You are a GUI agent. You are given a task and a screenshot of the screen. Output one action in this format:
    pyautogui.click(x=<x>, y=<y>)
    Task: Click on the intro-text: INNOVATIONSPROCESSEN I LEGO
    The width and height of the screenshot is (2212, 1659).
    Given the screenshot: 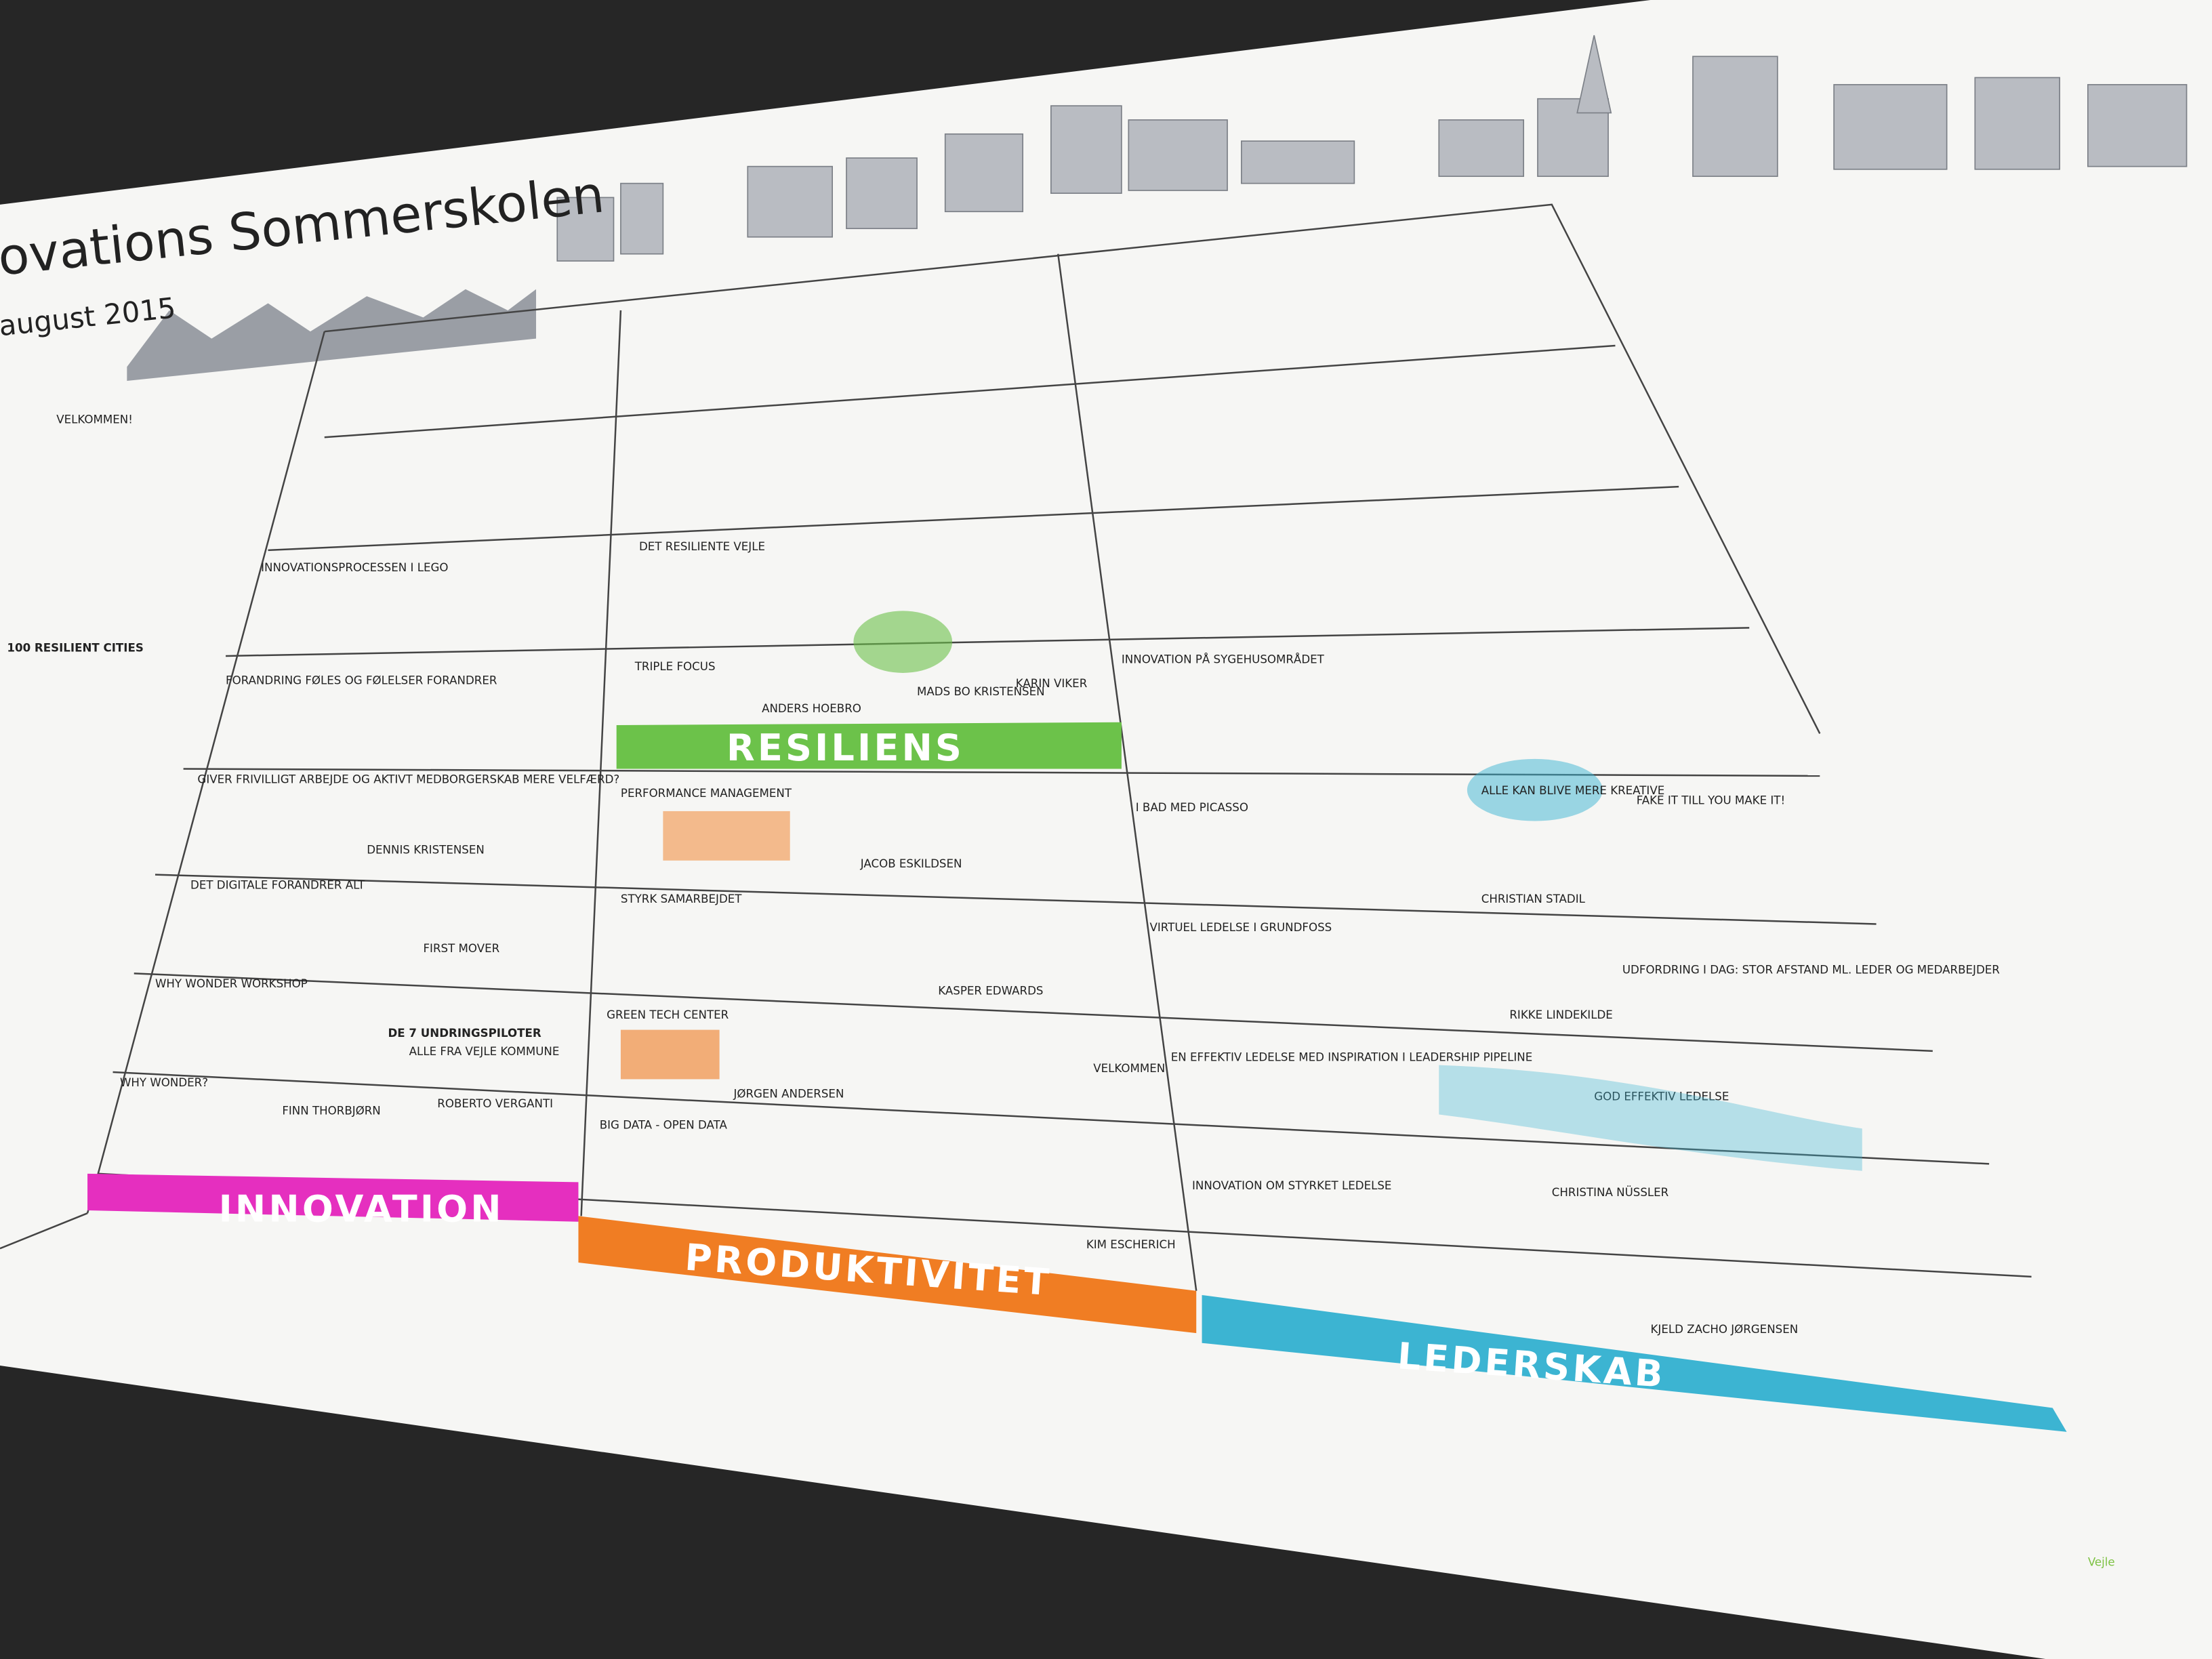 What is the action you would take?
    pyautogui.click(x=355, y=567)
    